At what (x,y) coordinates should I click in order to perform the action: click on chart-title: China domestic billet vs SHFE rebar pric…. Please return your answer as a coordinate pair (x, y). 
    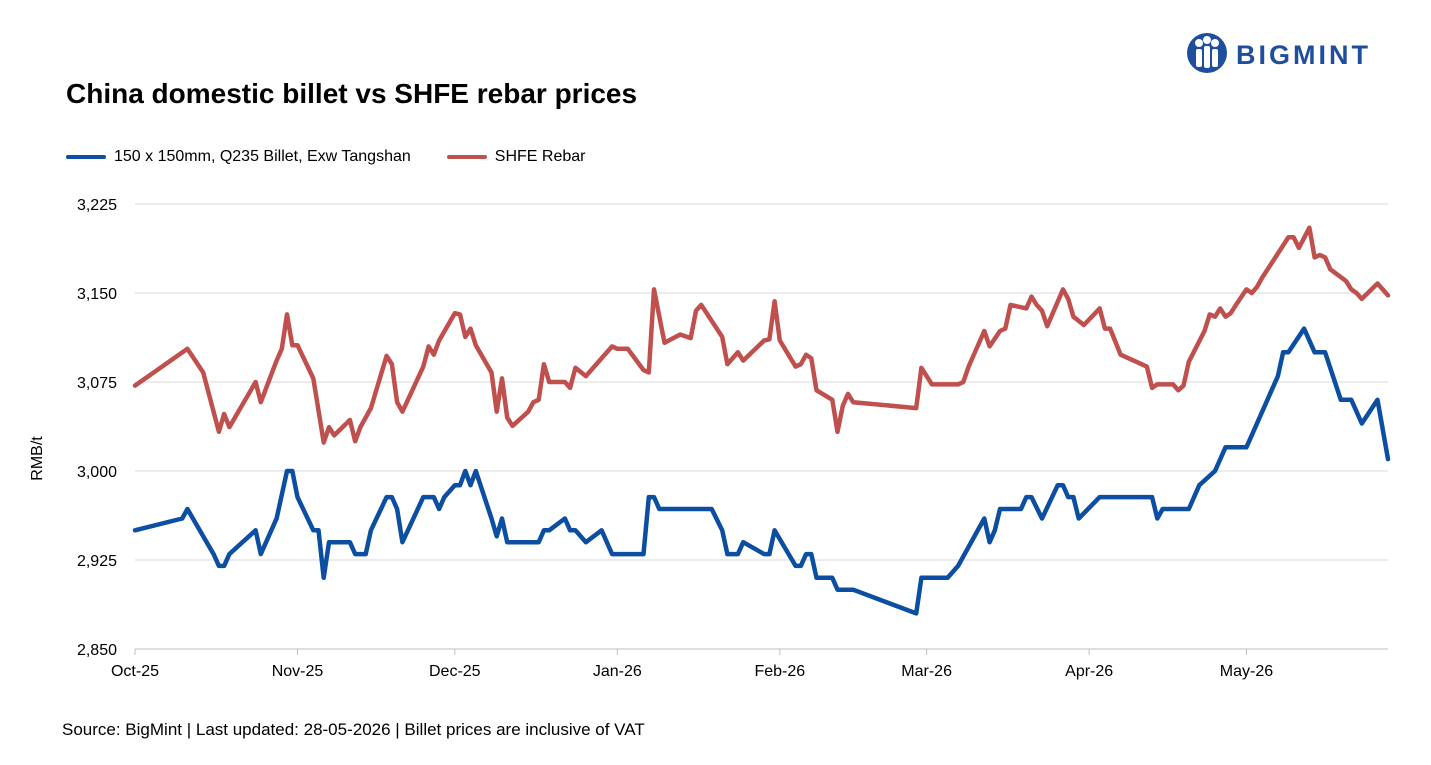
    Looking at the image, I should click on (352, 93).